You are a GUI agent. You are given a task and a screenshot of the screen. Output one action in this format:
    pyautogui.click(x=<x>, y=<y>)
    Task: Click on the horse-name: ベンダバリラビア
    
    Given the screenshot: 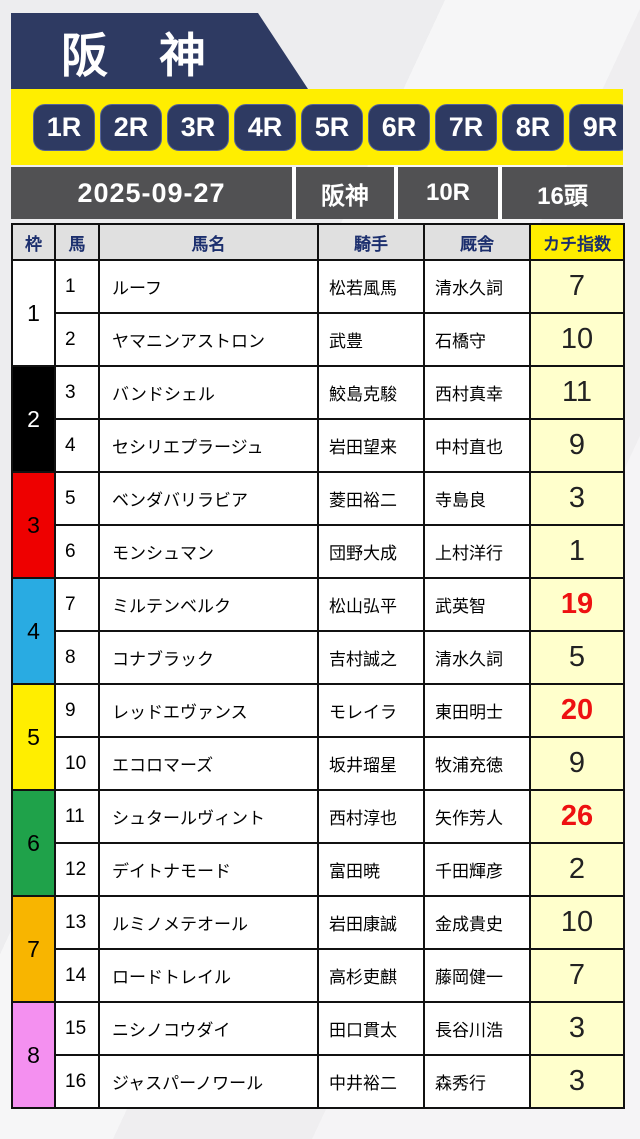 What is the action you would take?
    pyautogui.click(x=208, y=498)
    